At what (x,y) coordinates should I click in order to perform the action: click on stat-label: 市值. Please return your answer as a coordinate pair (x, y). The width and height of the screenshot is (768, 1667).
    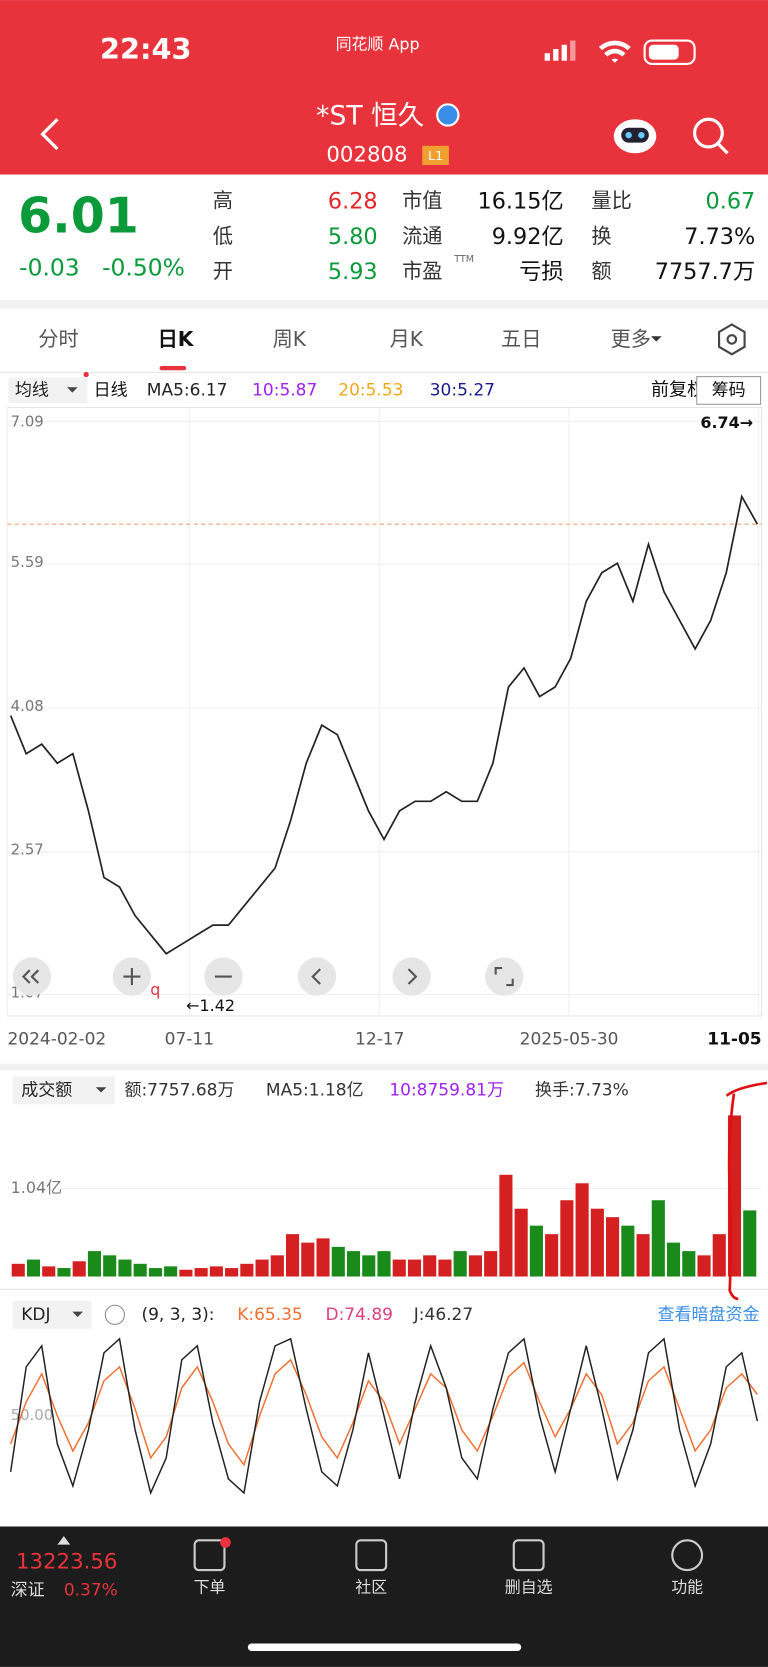
    Looking at the image, I should click on (422, 201).